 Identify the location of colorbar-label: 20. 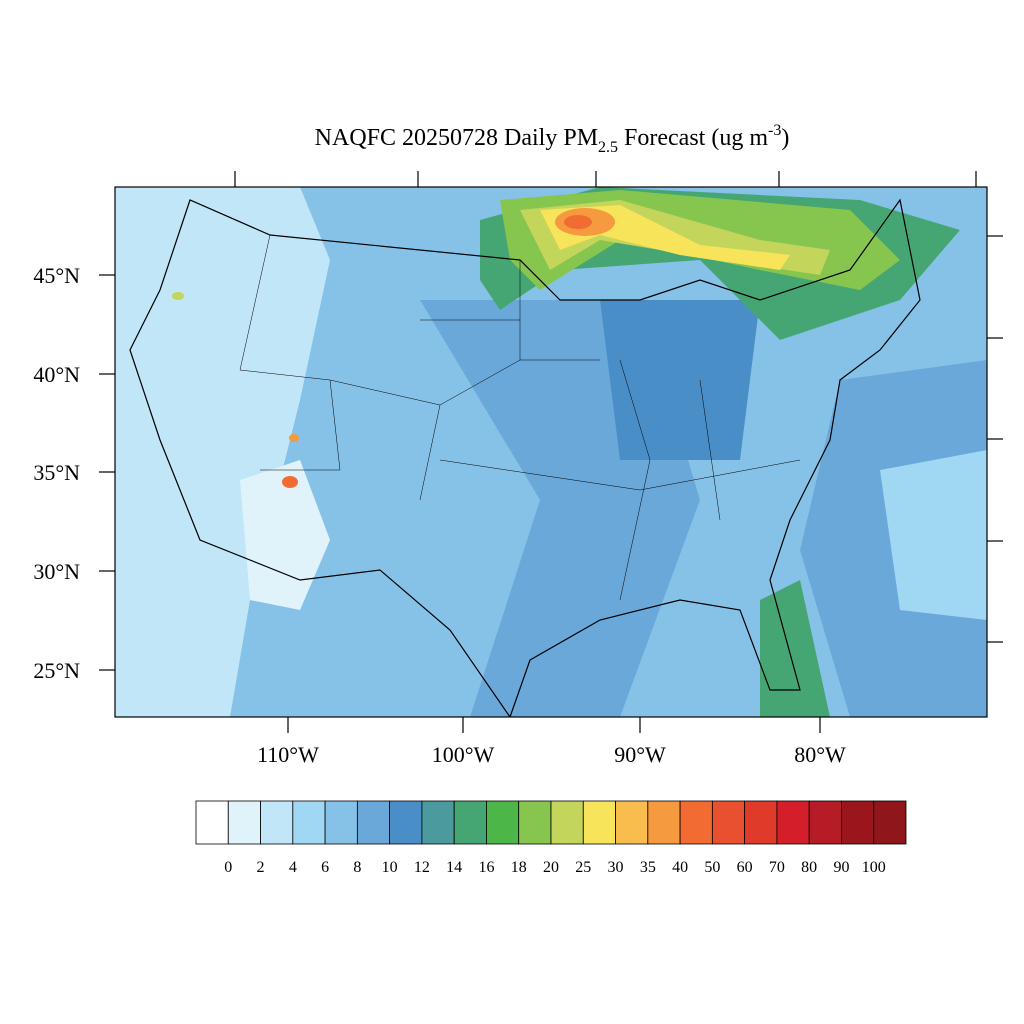
(551, 867).